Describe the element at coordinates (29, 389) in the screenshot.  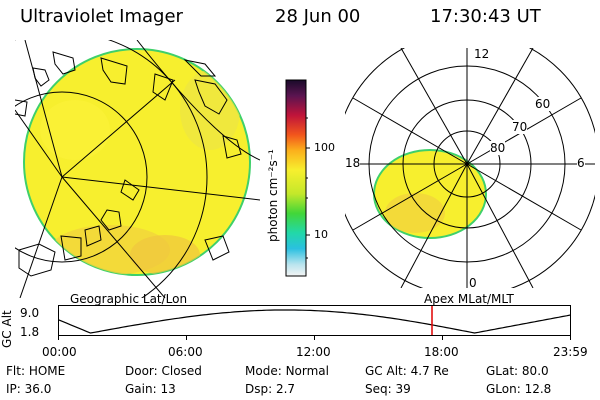
I see `status-ip: IP: 36.0` at that location.